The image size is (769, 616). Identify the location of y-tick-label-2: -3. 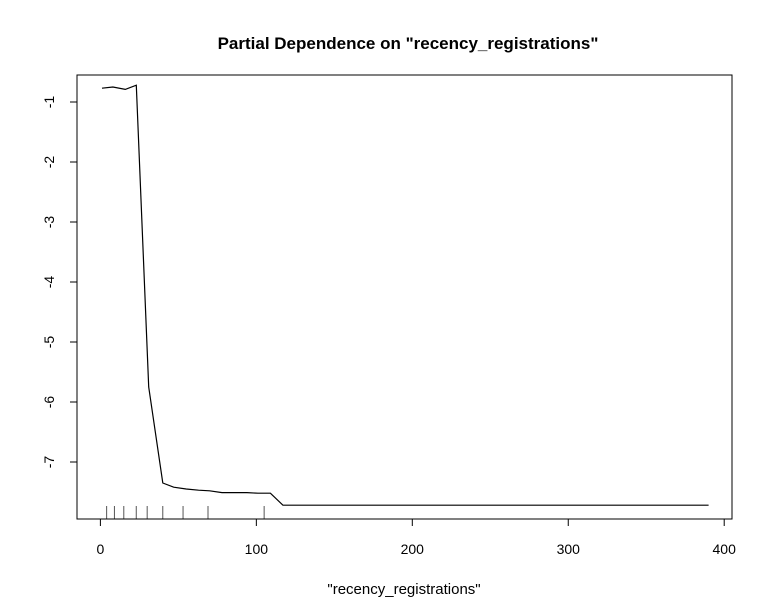
(49, 222).